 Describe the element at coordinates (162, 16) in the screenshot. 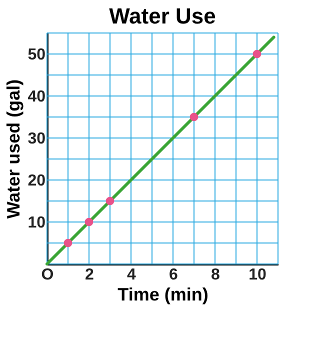

I see `chart-title: Water Use` at that location.